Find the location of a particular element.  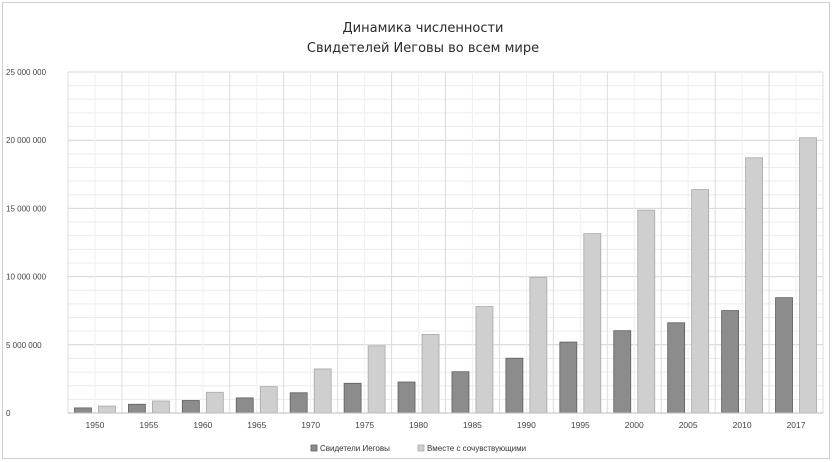

y-tick-label: 20 000 000 is located at coordinates (26, 140).